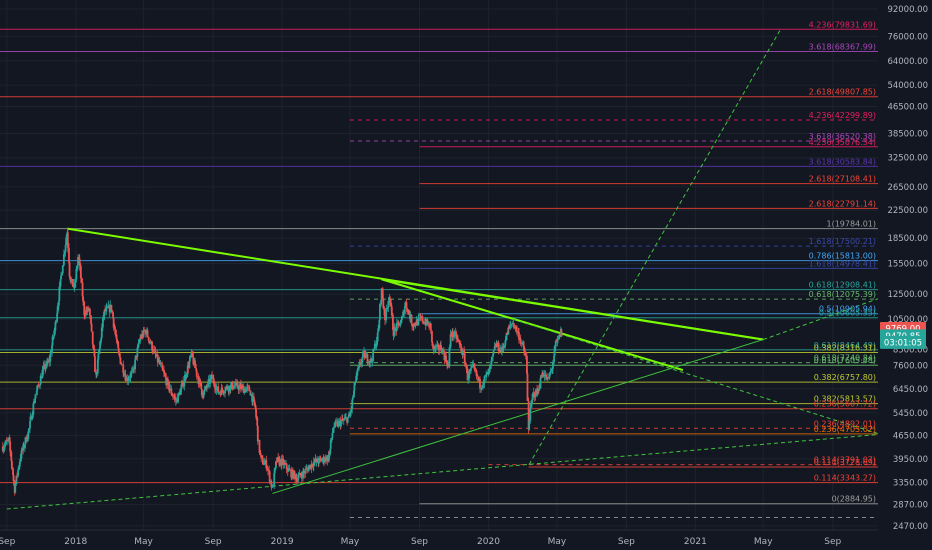  What do you see at coordinates (845, 345) in the screenshot?
I see `fib-level-label: 0.618(8464.49)` at bounding box center [845, 345].